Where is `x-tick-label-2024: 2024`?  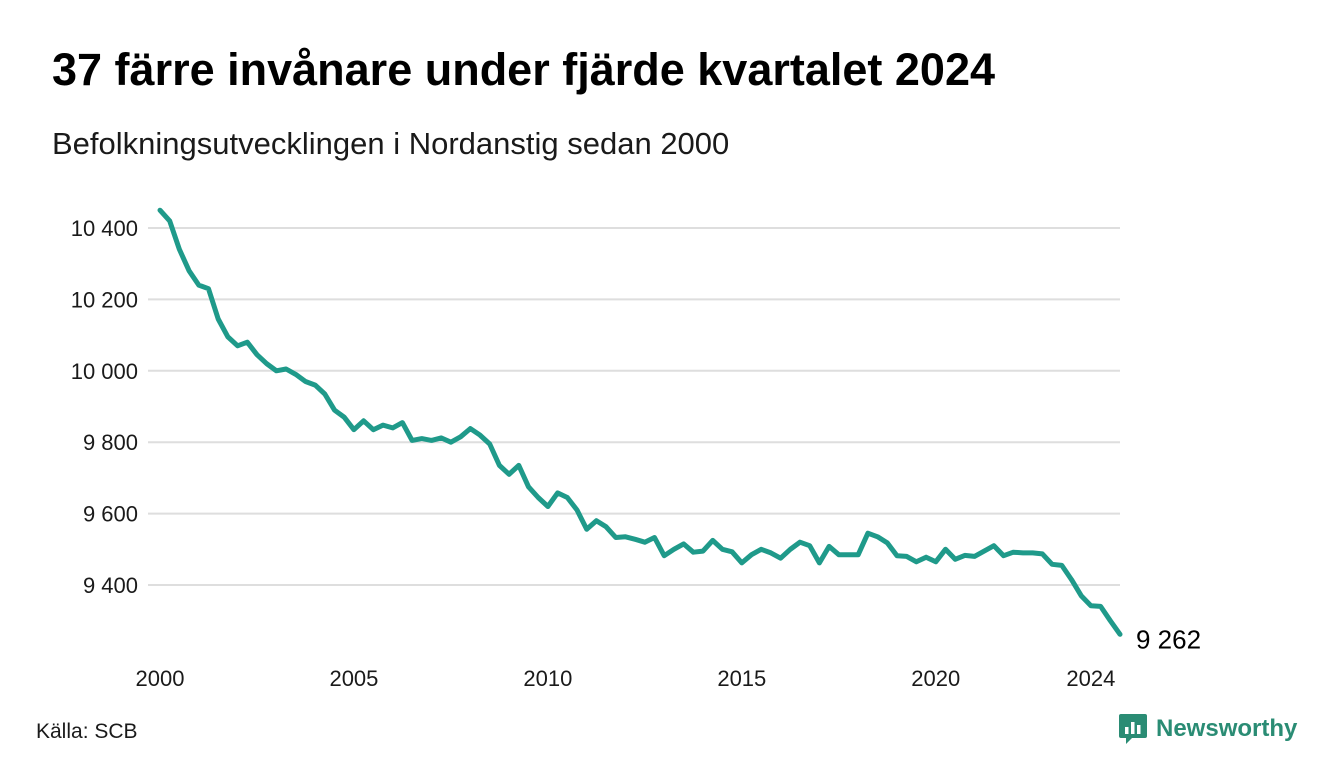
x-tick-label-2024: 2024 is located at coordinates (1090, 678).